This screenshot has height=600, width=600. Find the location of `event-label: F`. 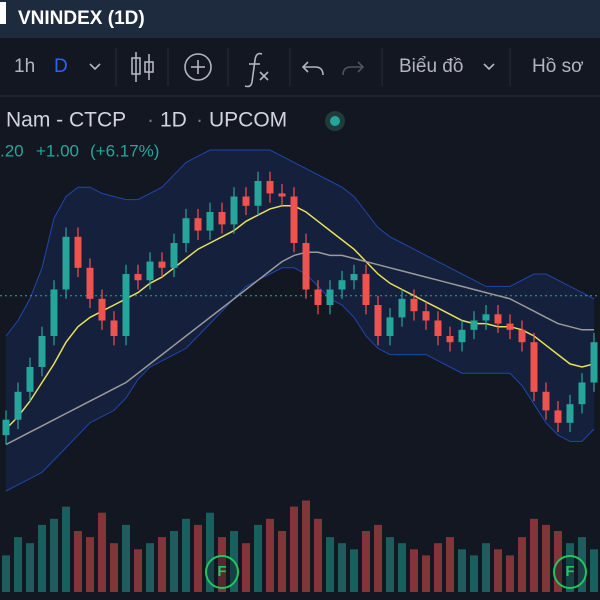

event-label: F is located at coordinates (221, 571).